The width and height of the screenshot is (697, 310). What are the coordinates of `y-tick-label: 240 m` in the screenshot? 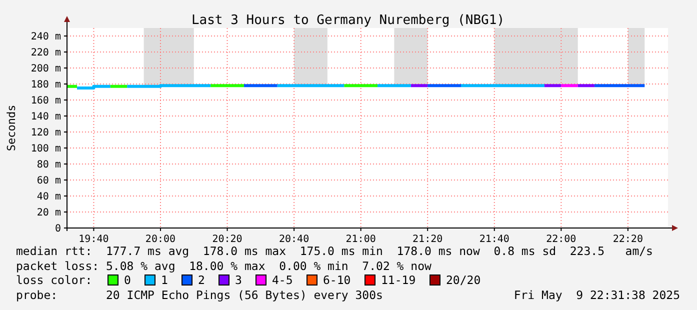 It's located at (45, 37).